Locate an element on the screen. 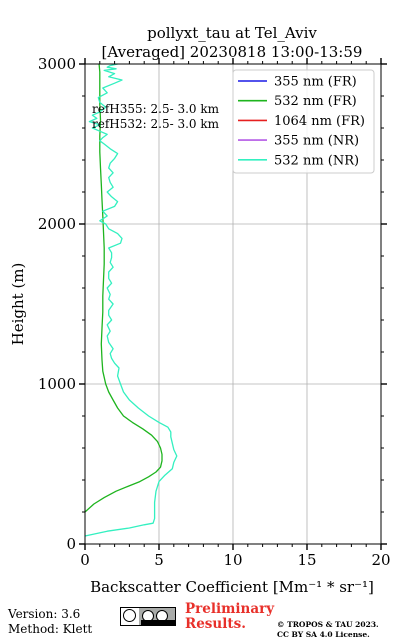  version-label: Version: 3.6 is located at coordinates (44, 614).